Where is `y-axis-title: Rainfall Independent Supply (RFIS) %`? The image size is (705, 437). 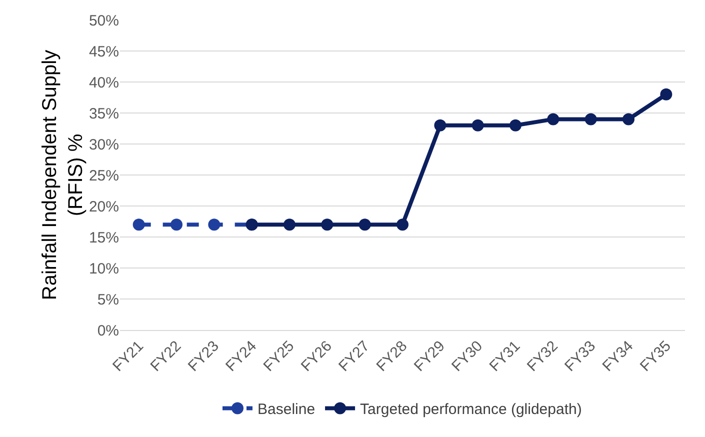 y-axis-title: Rainfall Independent Supply (RFIS) % is located at coordinates (62, 175).